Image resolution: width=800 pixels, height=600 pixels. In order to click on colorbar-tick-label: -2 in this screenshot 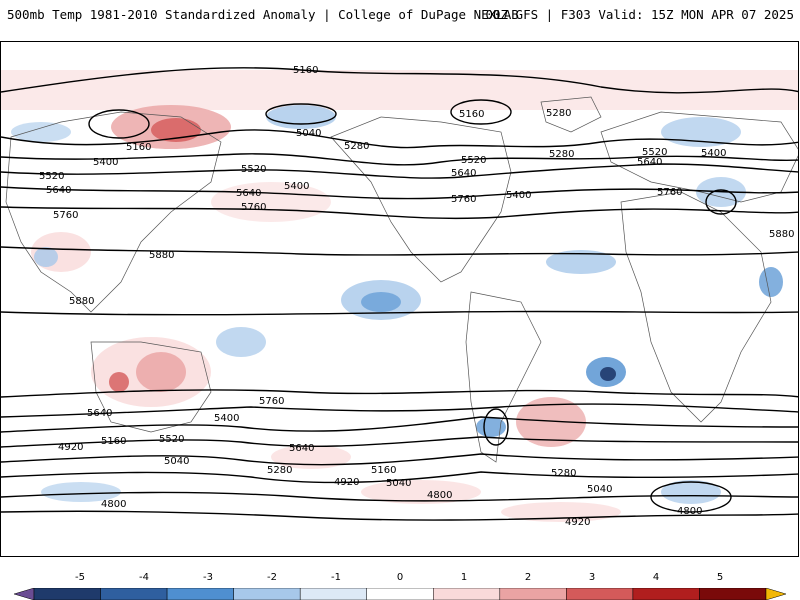, I will do `click(272, 577)`.